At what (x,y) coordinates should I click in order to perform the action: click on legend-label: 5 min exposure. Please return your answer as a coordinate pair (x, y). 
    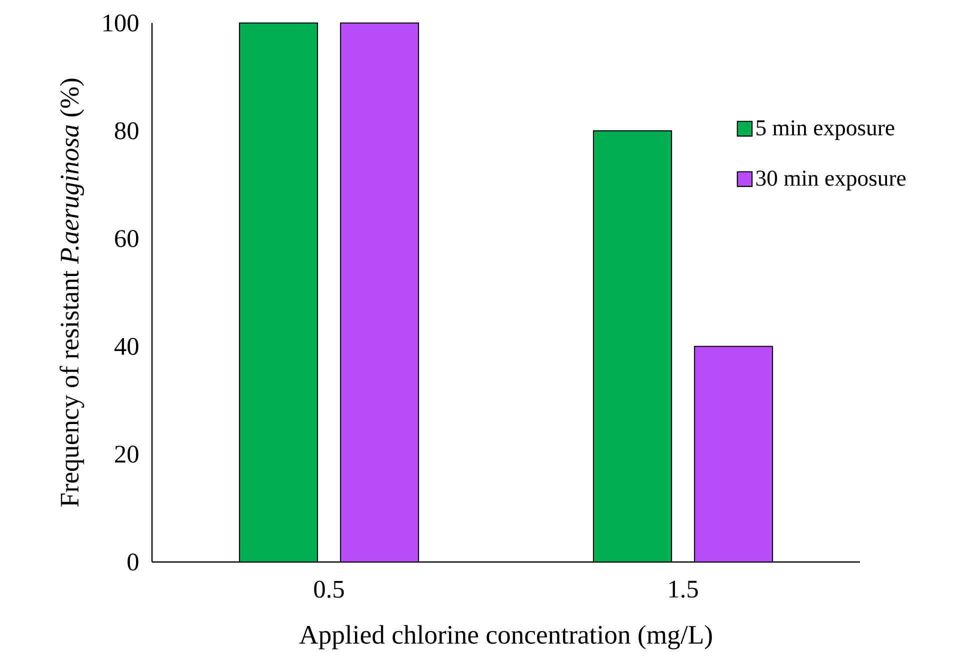
    Looking at the image, I should click on (825, 130).